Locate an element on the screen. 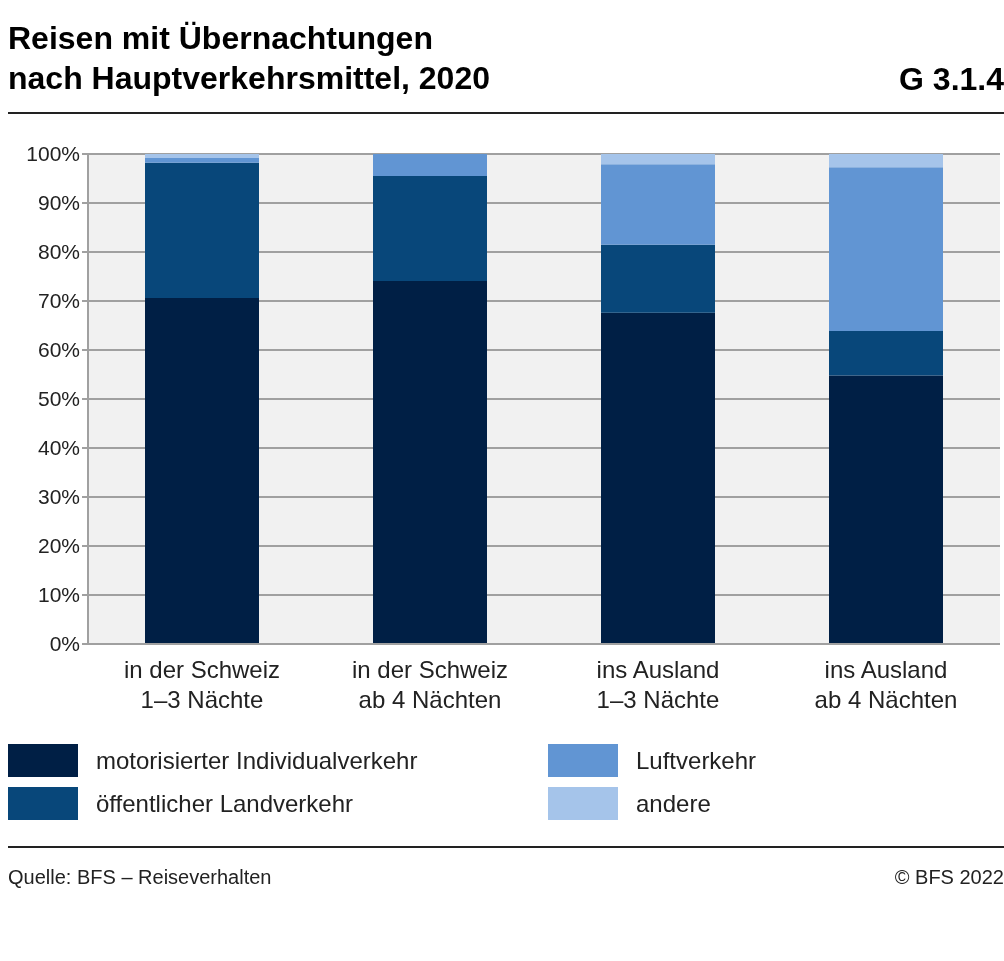  y-tick-label: 40% is located at coordinates (58, 448).